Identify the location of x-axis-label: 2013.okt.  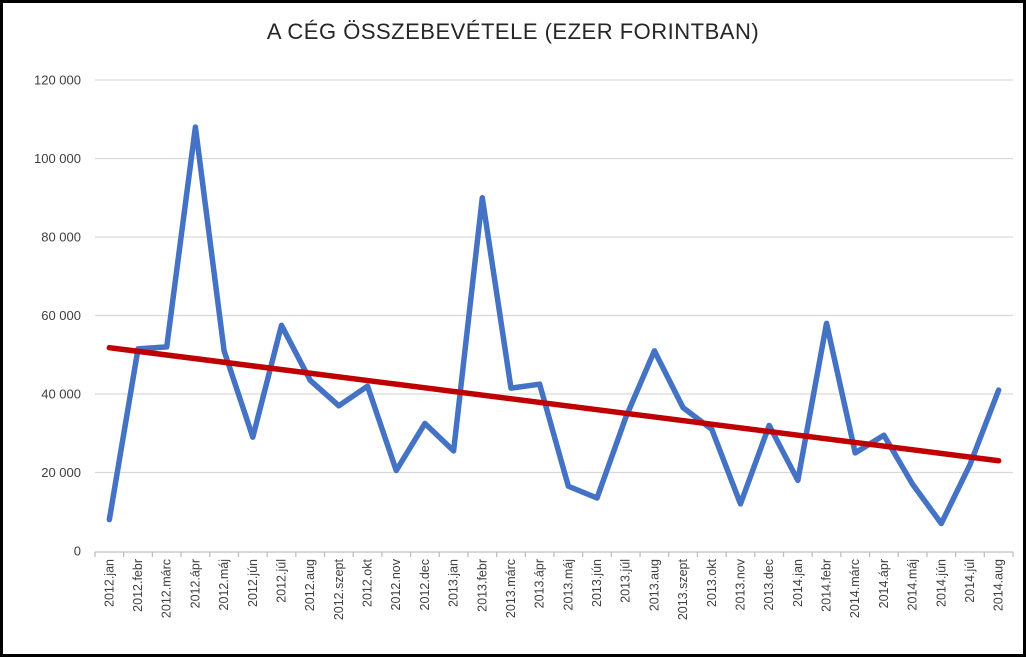
(712, 582).